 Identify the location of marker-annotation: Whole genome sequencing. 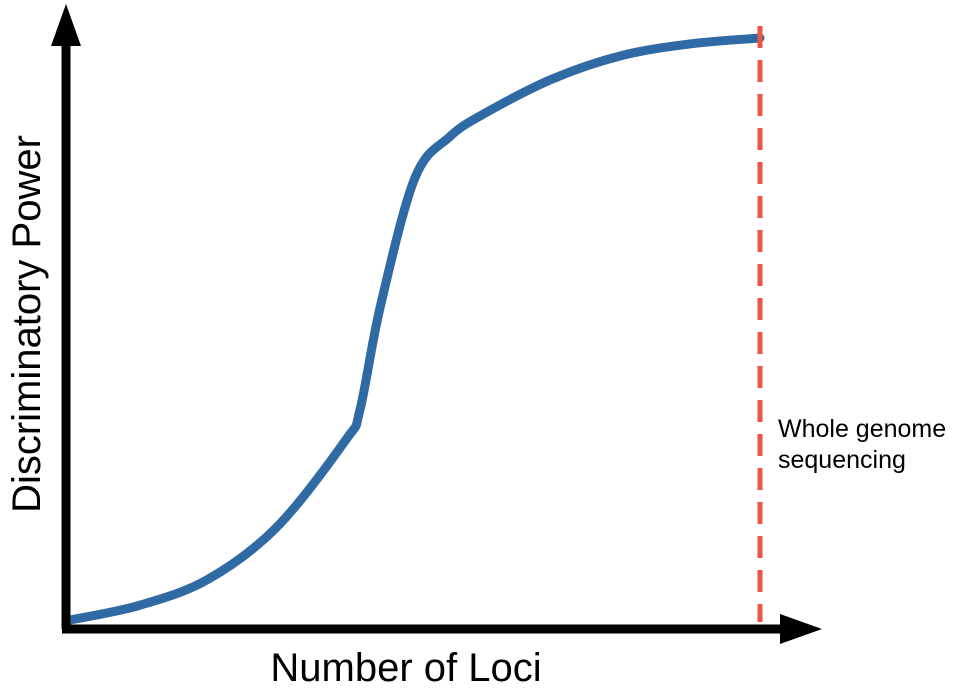
(865, 444).